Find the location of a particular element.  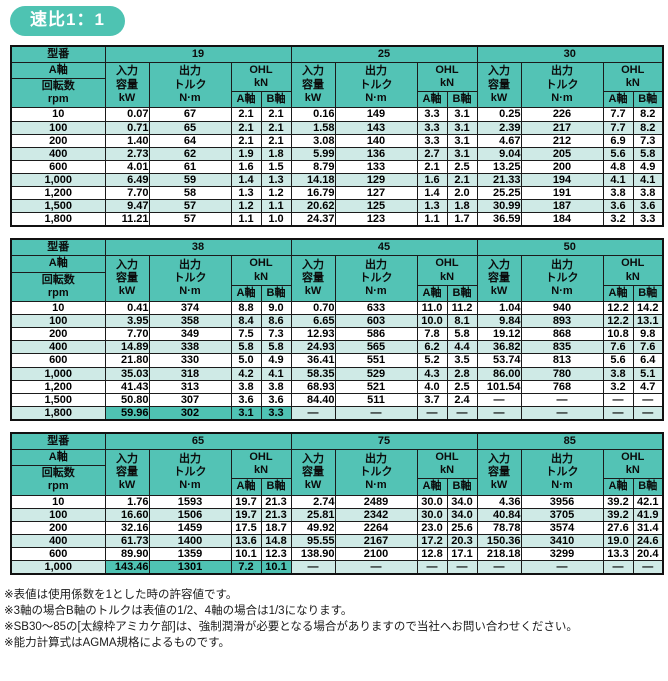

ohl-a-cell: 39.2 is located at coordinates (618, 501).